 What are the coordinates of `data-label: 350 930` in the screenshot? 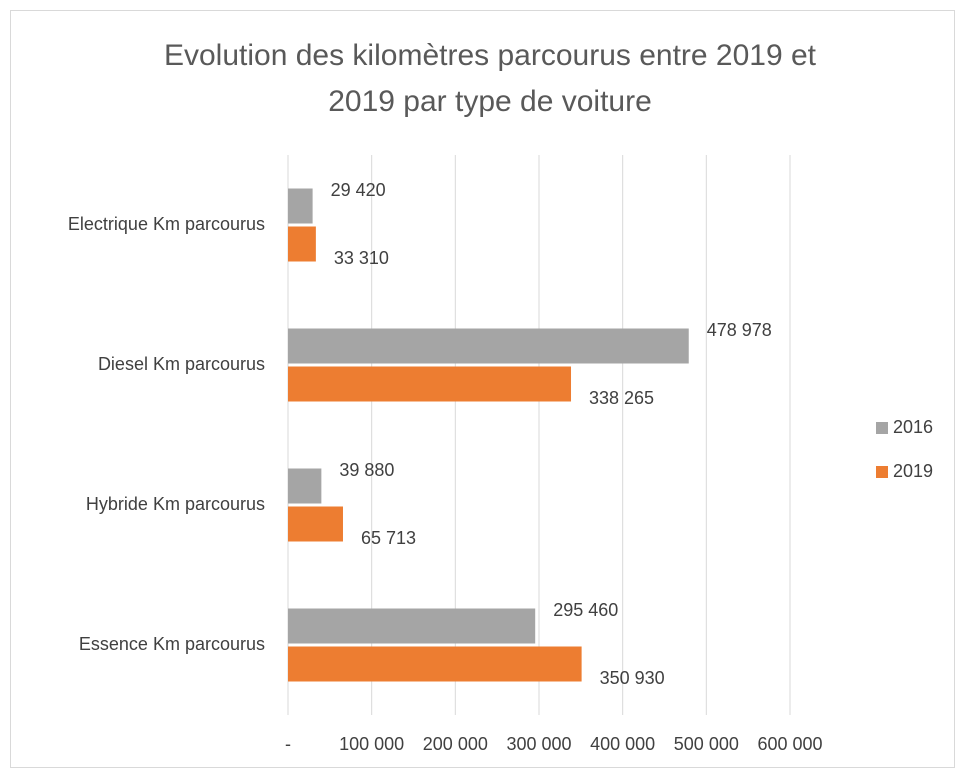 It's located at (632, 678).